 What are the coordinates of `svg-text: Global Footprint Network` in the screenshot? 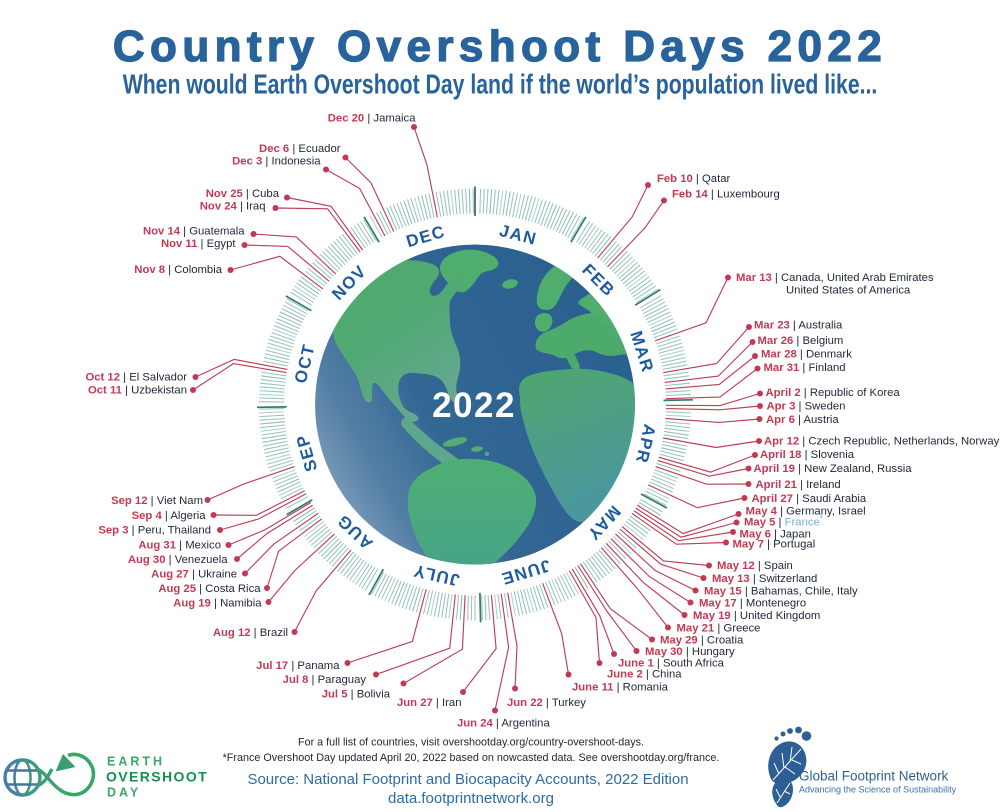 It's located at (874, 776).